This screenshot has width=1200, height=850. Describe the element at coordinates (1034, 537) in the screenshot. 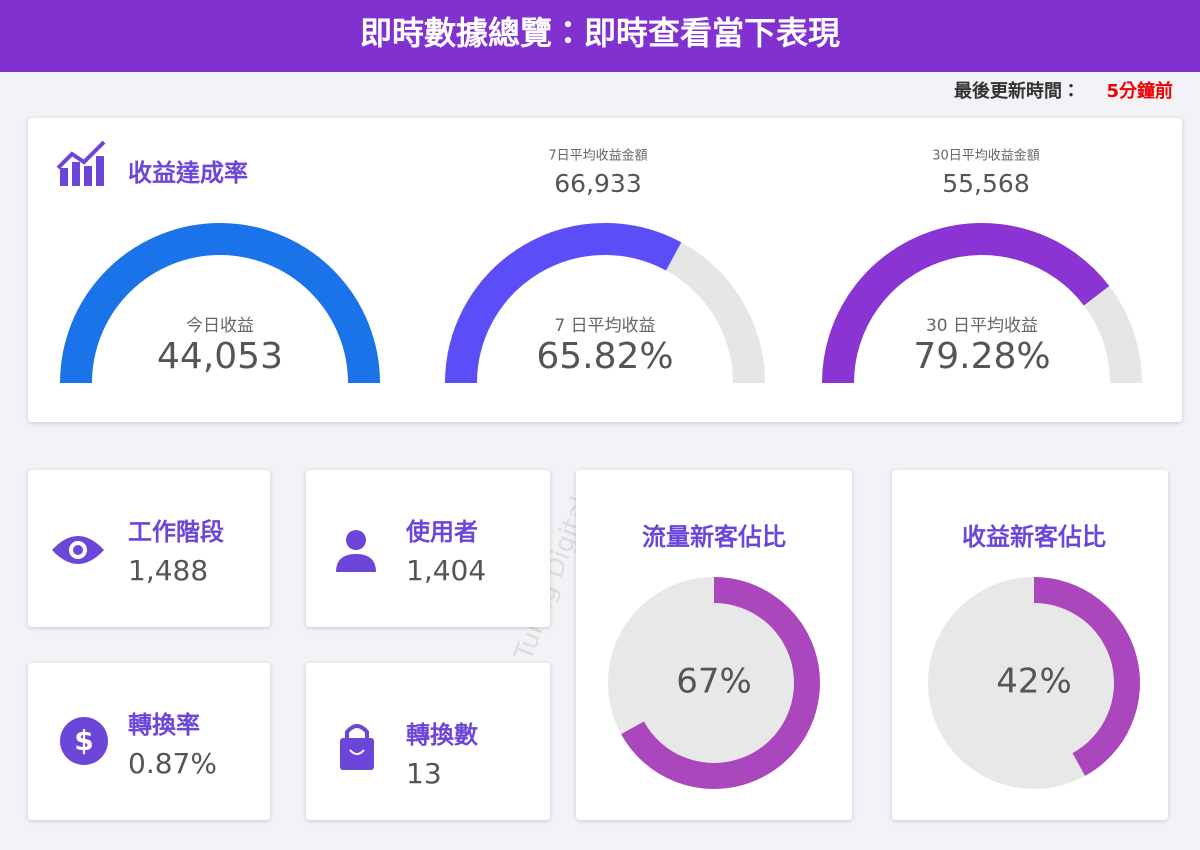

I see `ratio-title: 收益新客佔比` at that location.